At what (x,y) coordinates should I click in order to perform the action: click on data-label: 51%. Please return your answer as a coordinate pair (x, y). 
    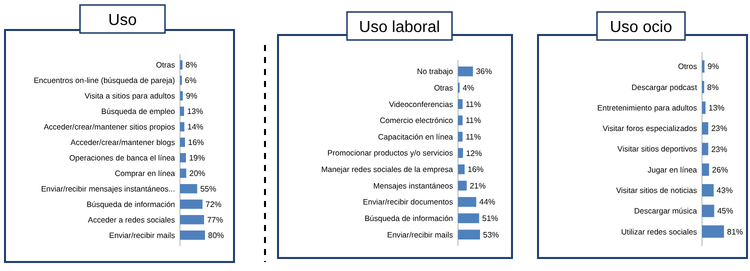
    Looking at the image, I should click on (490, 219).